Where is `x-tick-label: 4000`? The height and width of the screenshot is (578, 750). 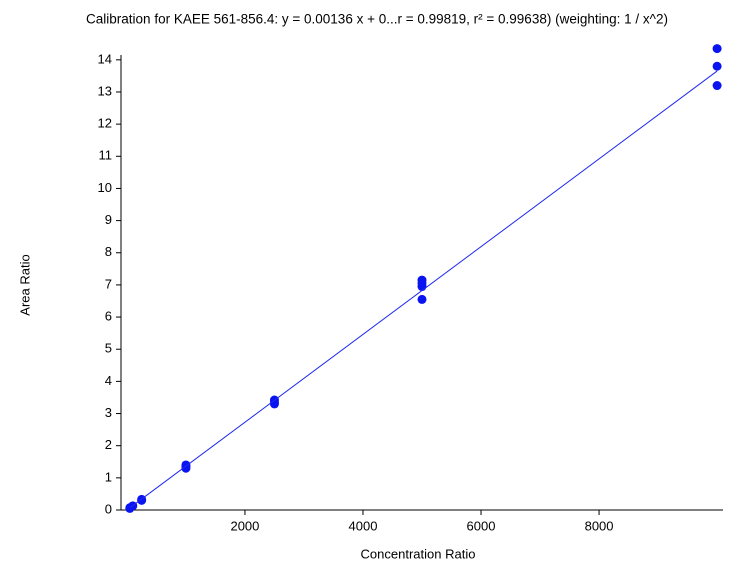 x-tick-label: 4000 is located at coordinates (363, 525).